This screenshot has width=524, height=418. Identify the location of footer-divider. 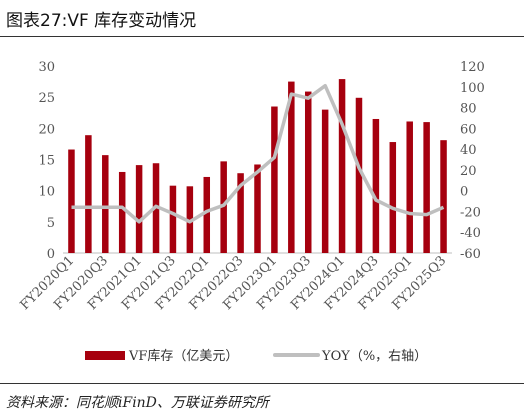
(262, 383).